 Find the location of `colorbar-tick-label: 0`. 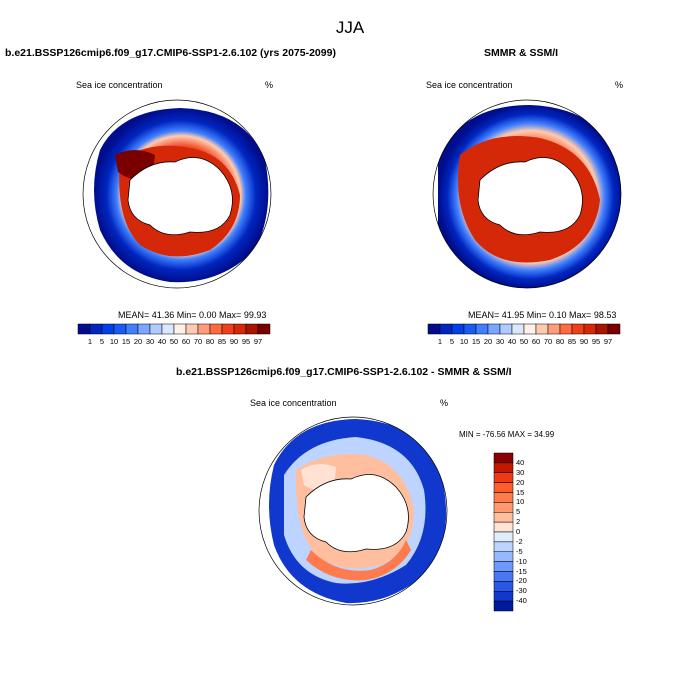

colorbar-tick-label: 0 is located at coordinates (518, 531).